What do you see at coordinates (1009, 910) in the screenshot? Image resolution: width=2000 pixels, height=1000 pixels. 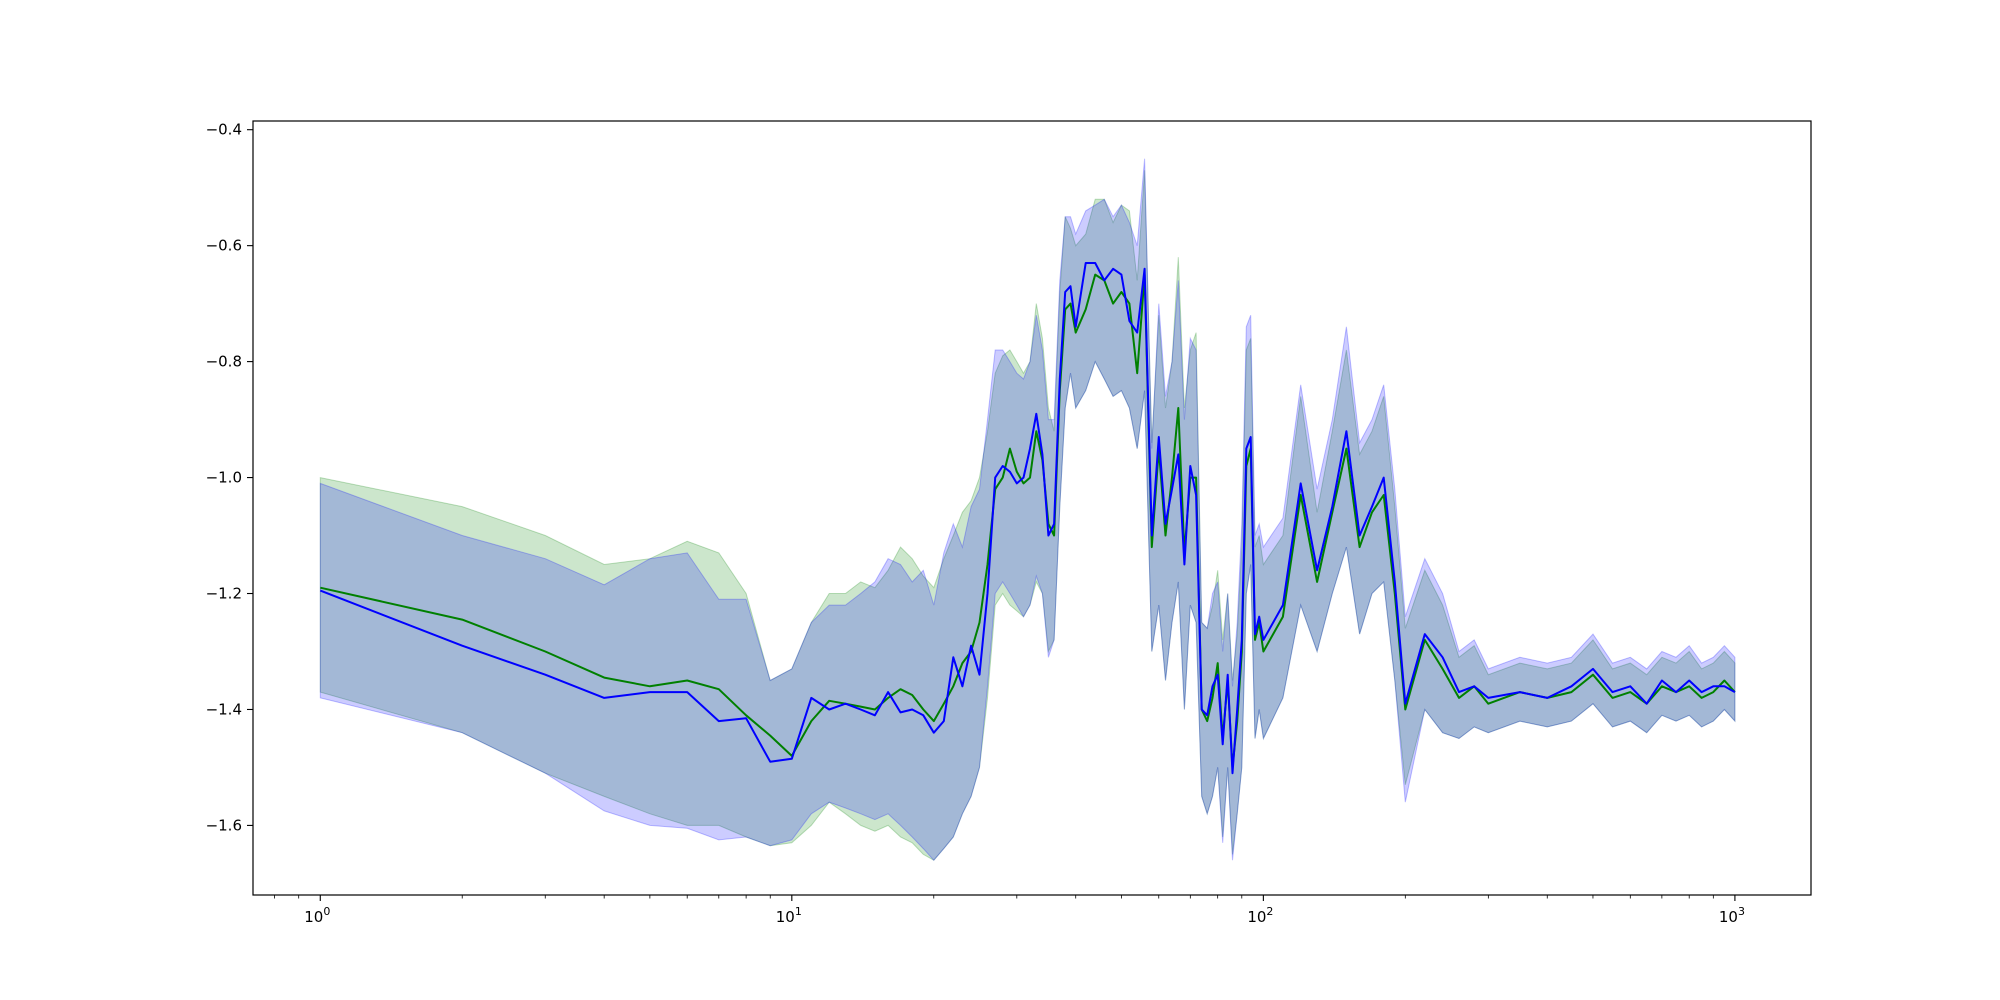 I see `x-axis-ticks: 10⁰ 10¹ 10² 10³` at bounding box center [1009, 910].